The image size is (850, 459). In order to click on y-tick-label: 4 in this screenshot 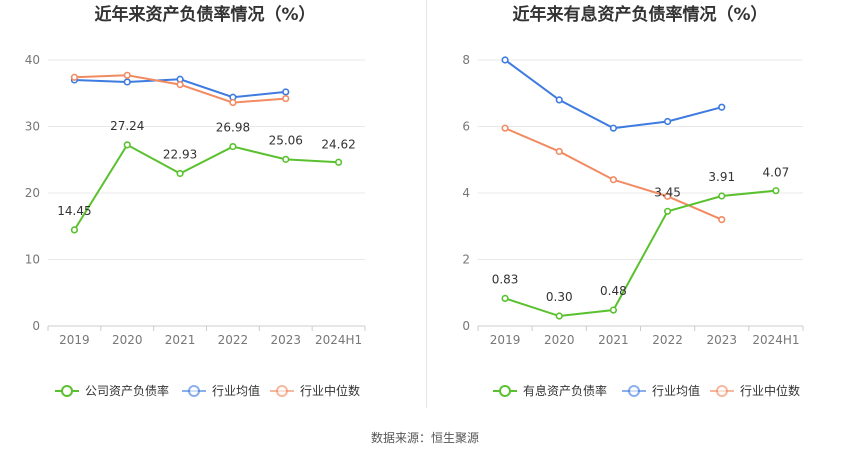, I will do `click(466, 193)`.